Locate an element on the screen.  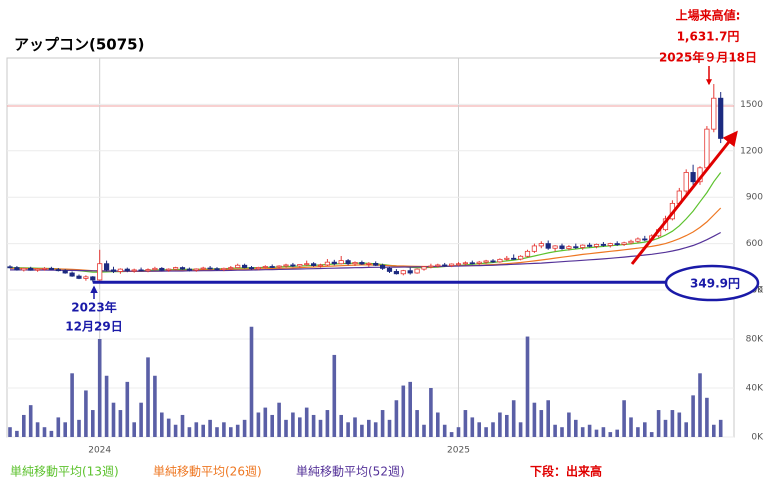
y-tick-label: 1500 is located at coordinates (751, 105).